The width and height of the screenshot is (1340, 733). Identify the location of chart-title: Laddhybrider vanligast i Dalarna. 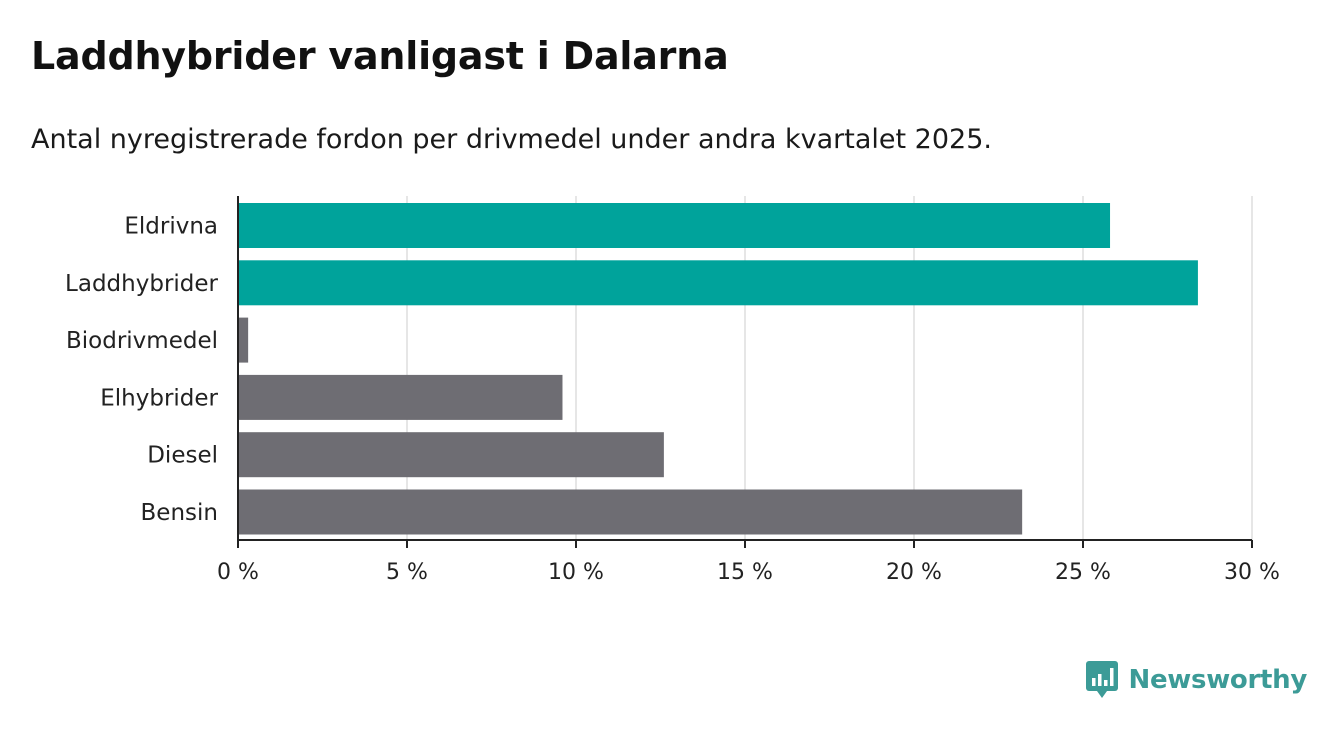
(380, 56).